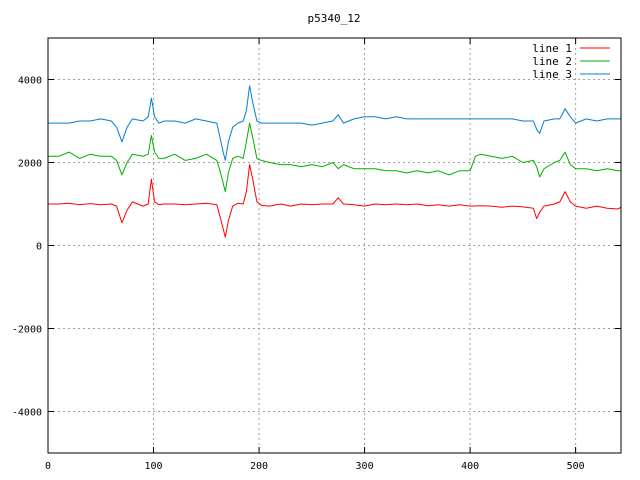 This screenshot has width=640, height=480. Describe the element at coordinates (259, 466) in the screenshot. I see `x-tick-label: 200` at that location.